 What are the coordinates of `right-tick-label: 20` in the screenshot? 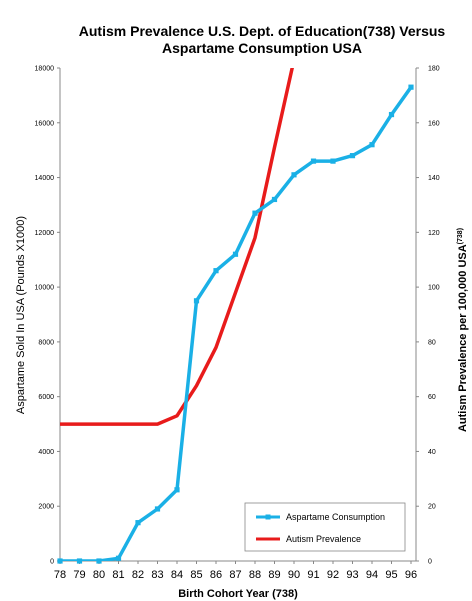 It's located at (432, 507).